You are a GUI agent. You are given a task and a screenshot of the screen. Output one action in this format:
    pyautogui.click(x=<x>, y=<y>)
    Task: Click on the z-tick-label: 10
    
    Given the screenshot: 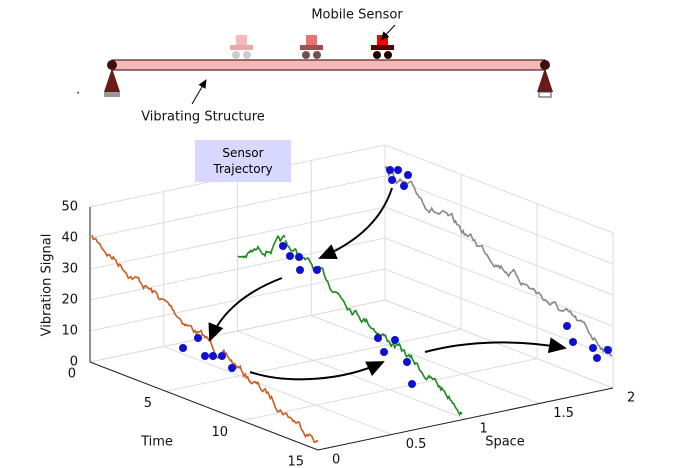 What is the action you would take?
    pyautogui.click(x=69, y=331)
    